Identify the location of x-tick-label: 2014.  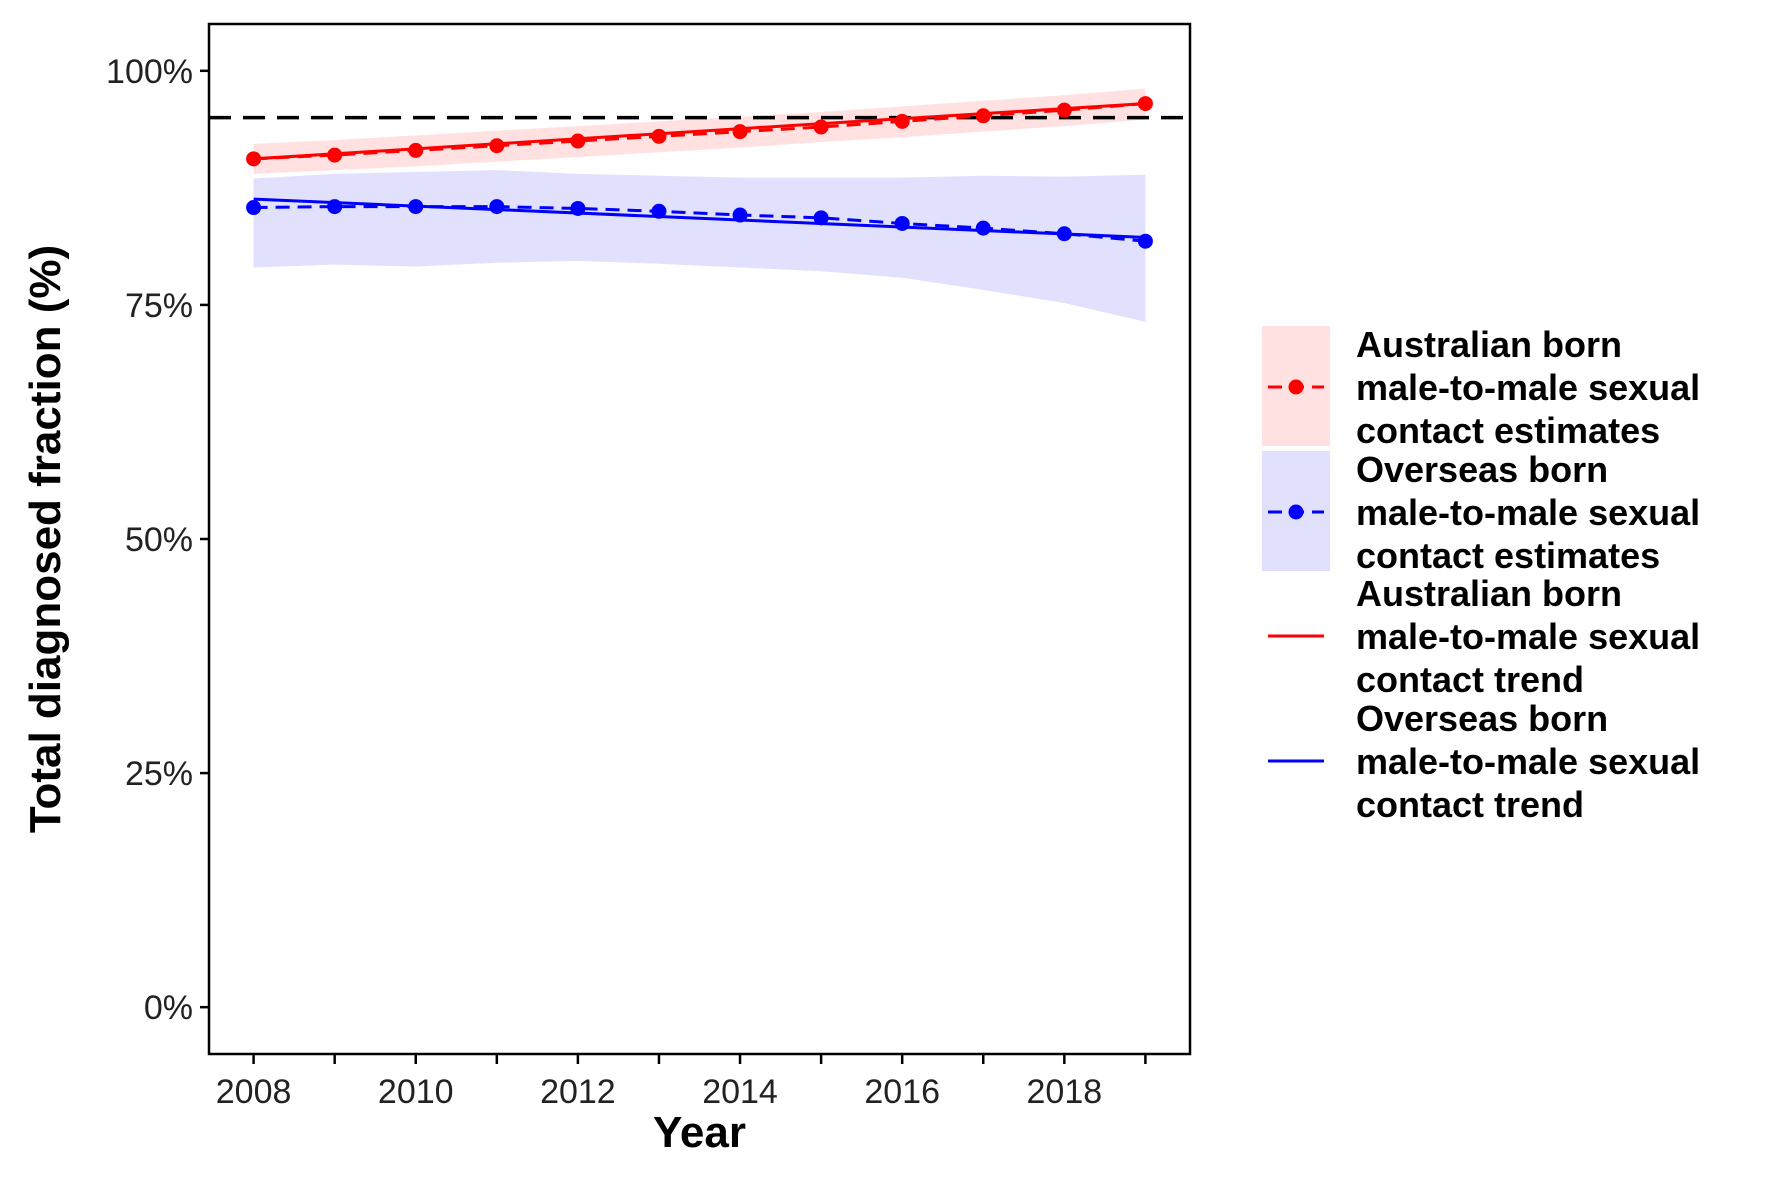
(740, 1092).